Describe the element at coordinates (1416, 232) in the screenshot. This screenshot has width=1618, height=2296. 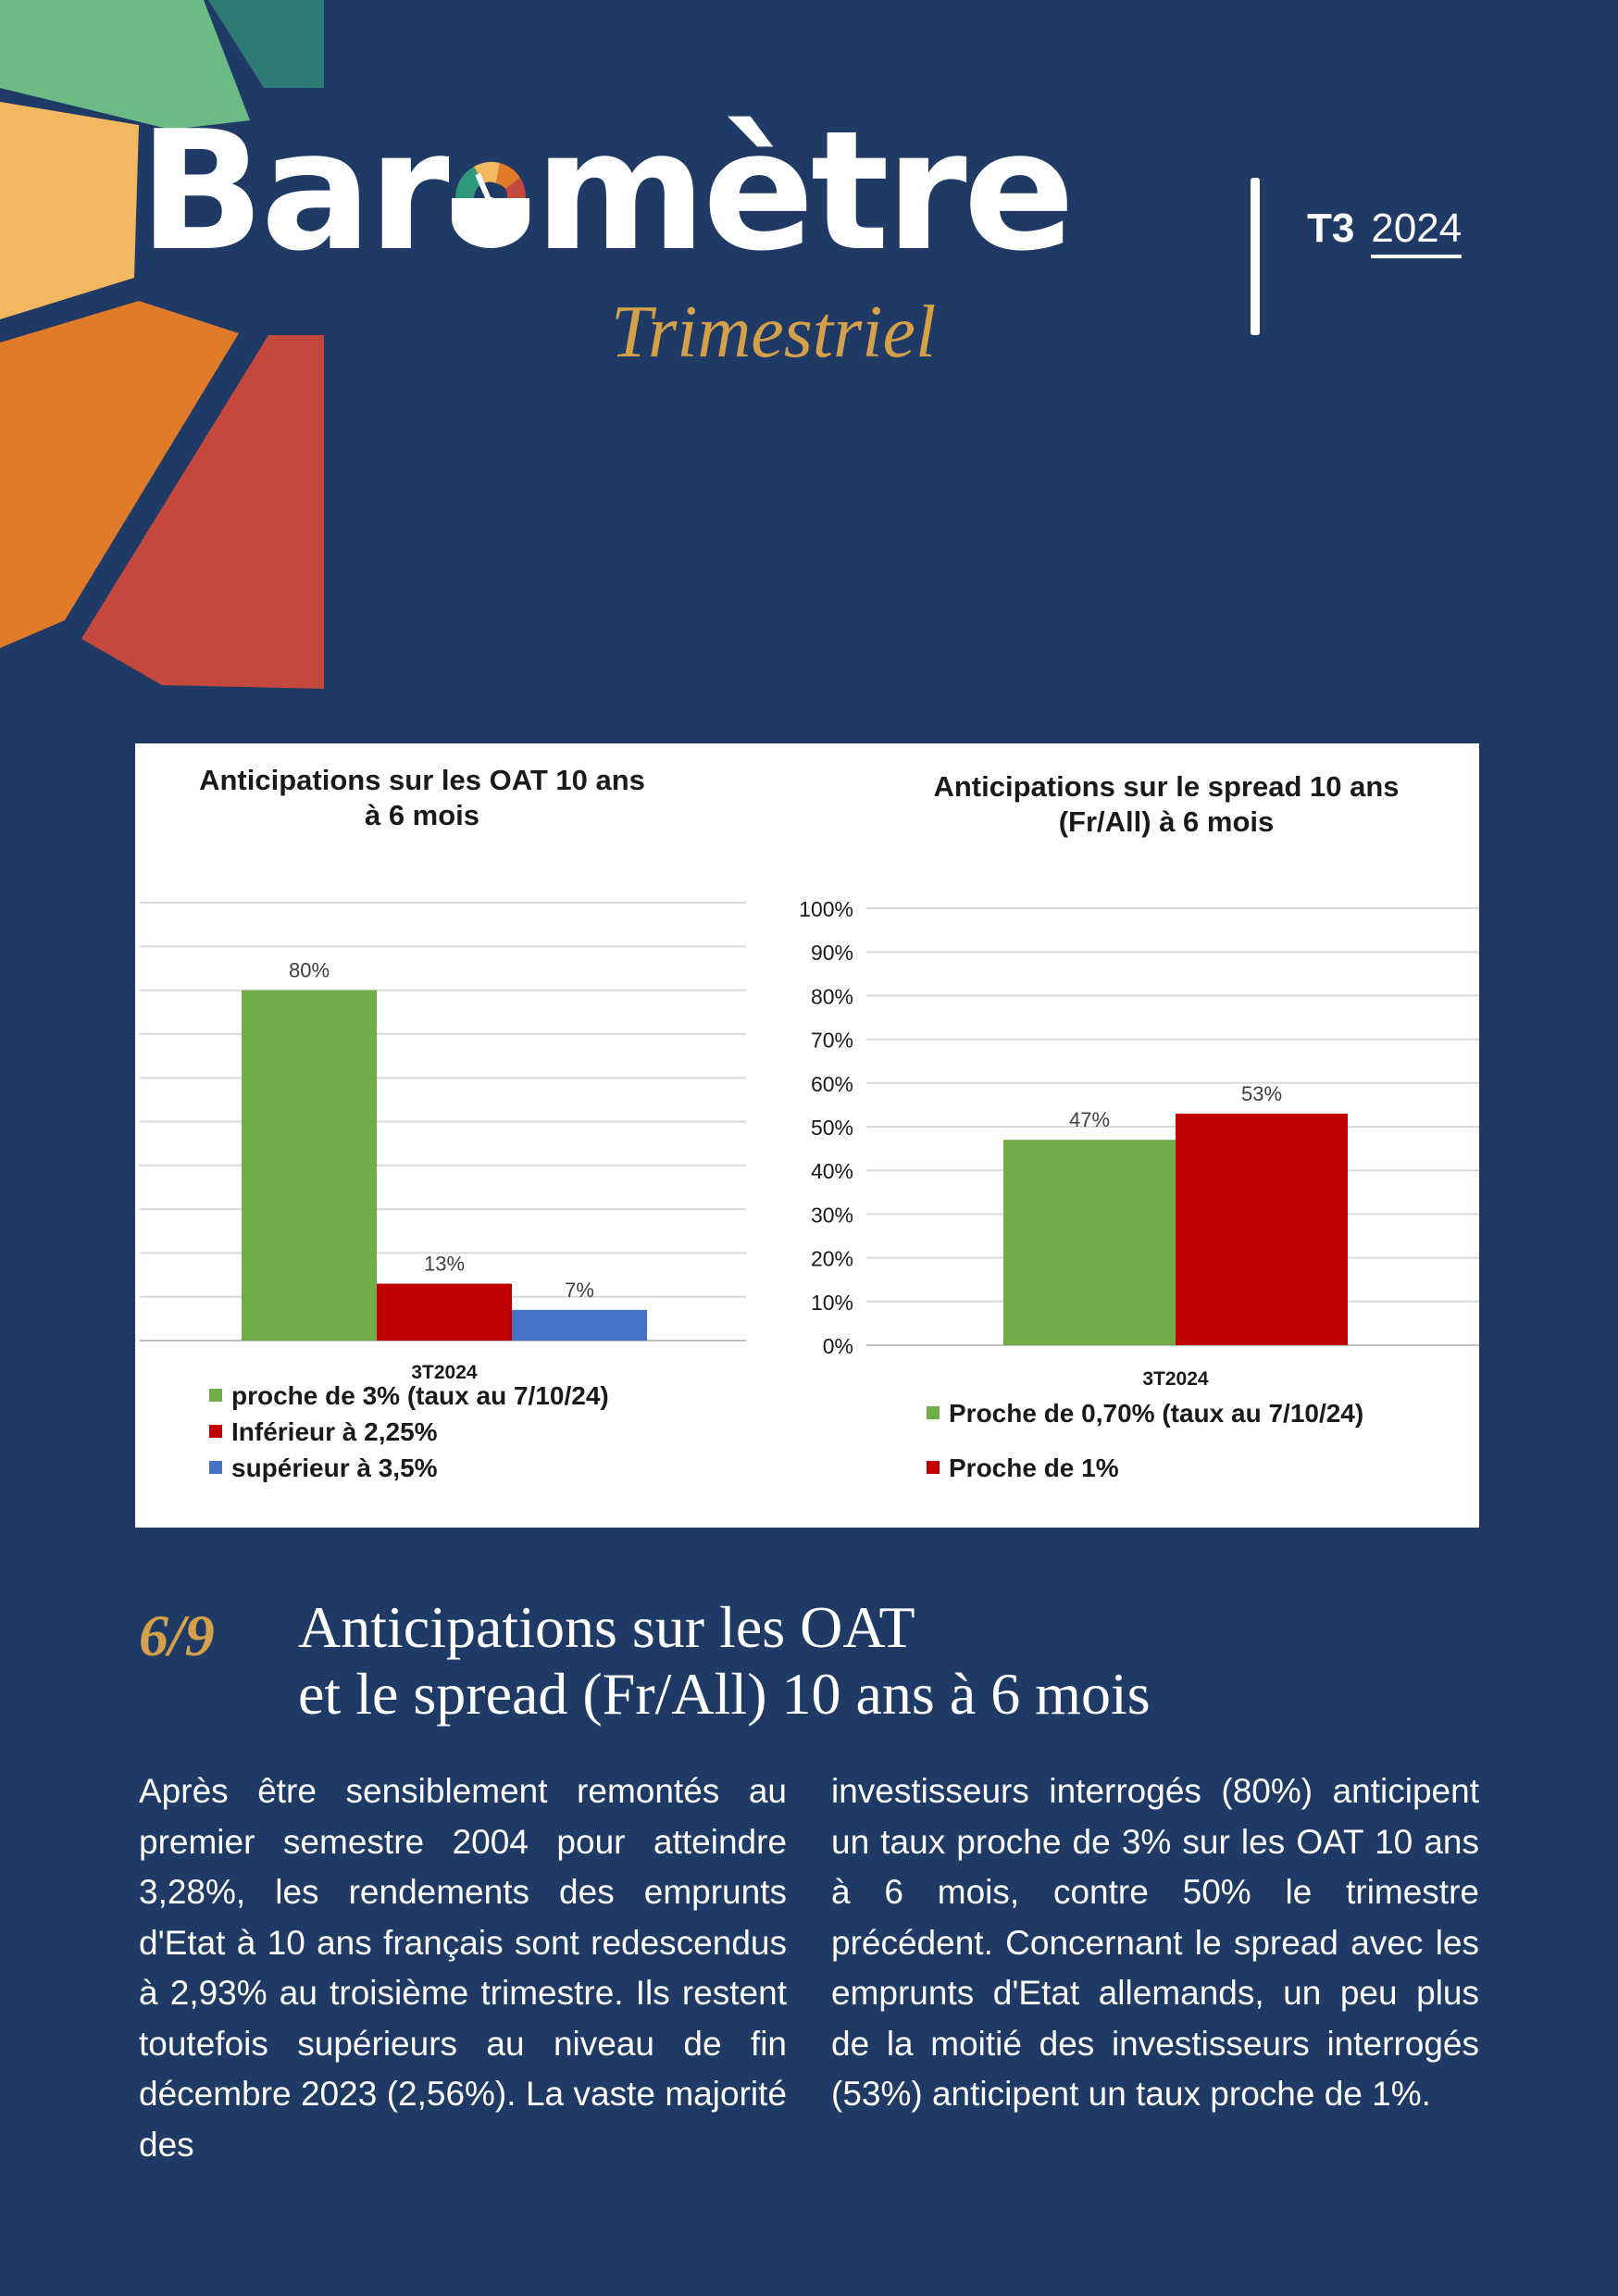
I see `year-label: 2024` at that location.